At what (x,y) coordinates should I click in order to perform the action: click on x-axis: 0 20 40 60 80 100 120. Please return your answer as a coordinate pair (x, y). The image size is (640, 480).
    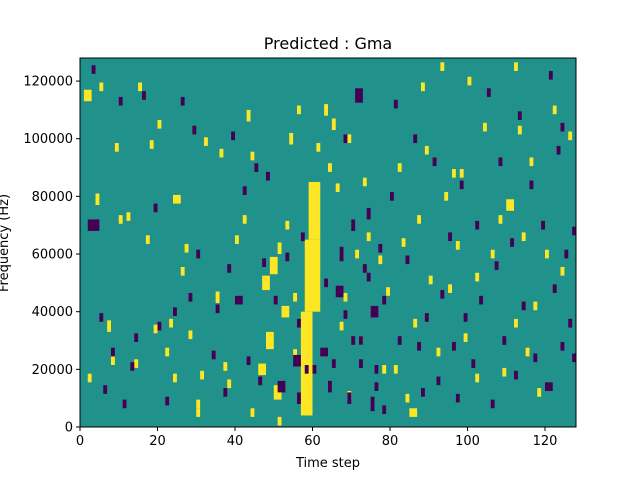
    Looking at the image, I should click on (316, 438).